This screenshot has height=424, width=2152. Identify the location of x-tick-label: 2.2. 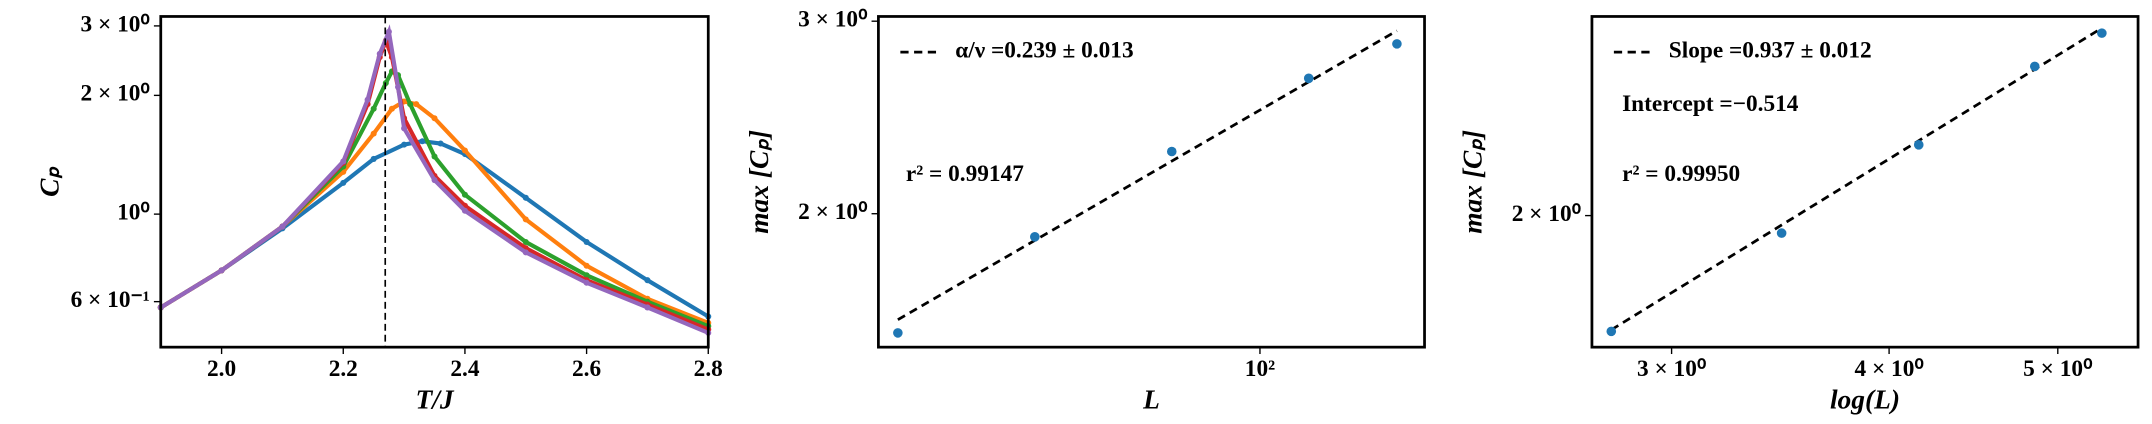
(343, 369).